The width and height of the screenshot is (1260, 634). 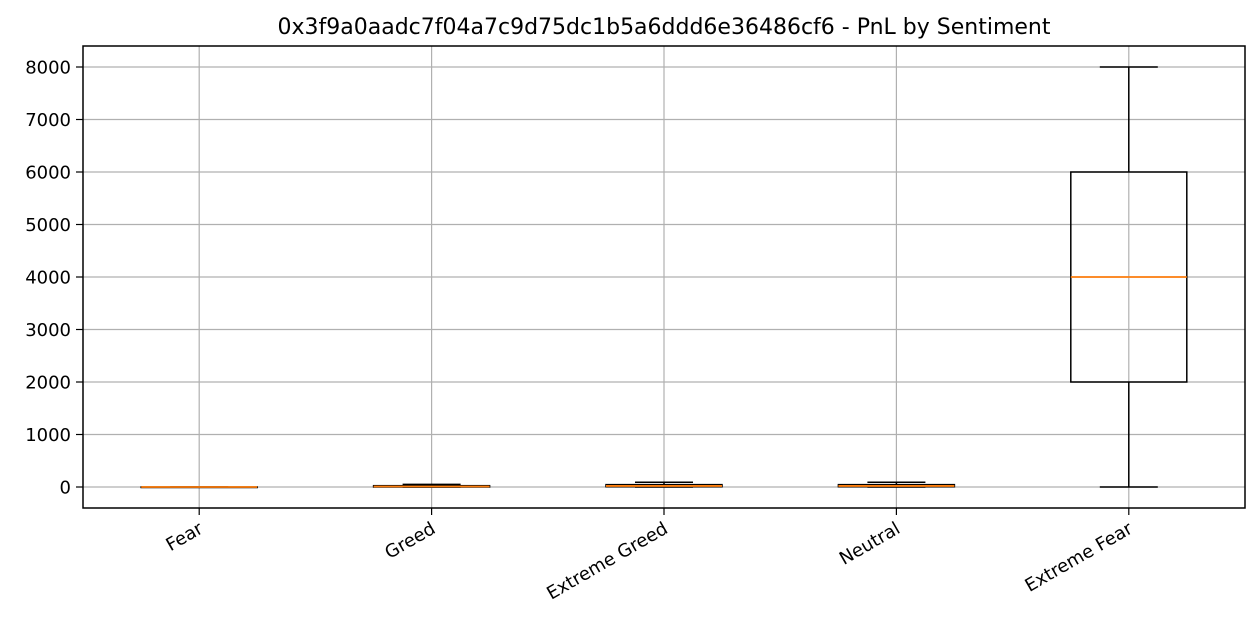 I want to click on y-tick-label: 3000, so click(x=48, y=330).